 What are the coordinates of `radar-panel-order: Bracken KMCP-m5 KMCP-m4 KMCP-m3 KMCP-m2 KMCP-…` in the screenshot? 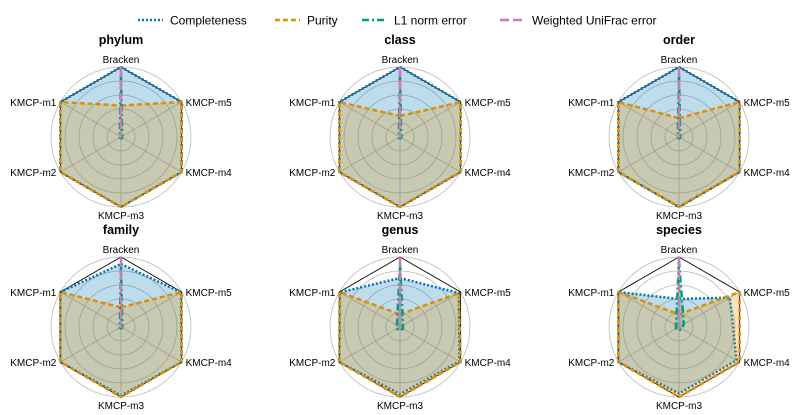 It's located at (679, 127).